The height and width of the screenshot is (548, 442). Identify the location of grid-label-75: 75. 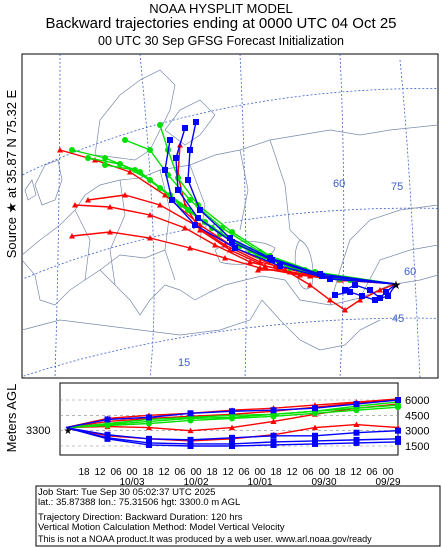
(397, 187).